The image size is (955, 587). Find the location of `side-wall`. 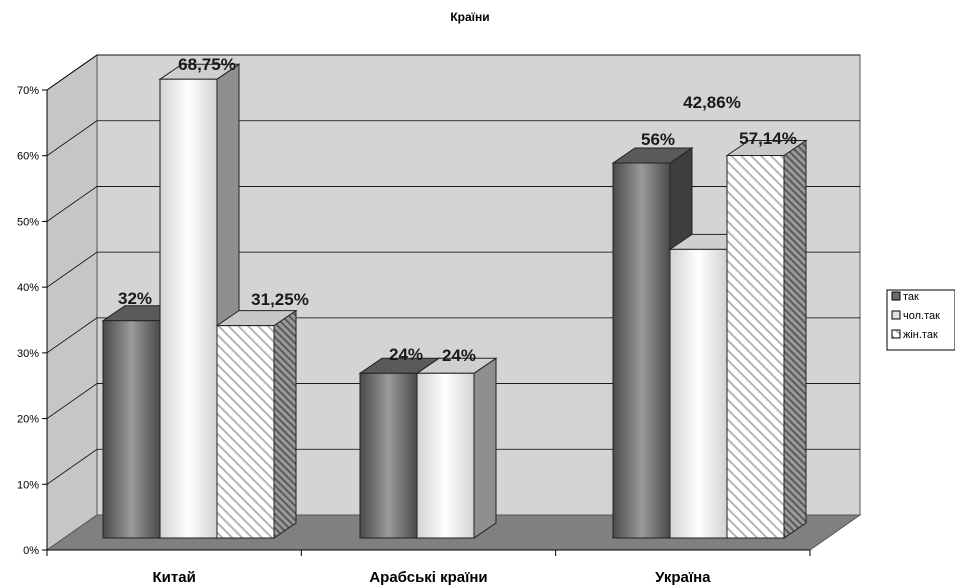

side-wall is located at coordinates (72, 302).